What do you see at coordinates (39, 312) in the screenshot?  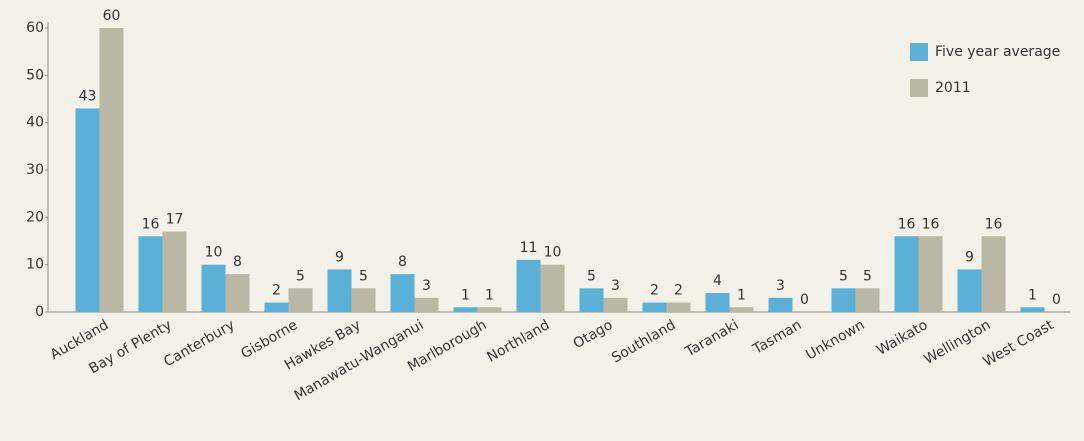 I see `y-tick-label: 0` at bounding box center [39, 312].